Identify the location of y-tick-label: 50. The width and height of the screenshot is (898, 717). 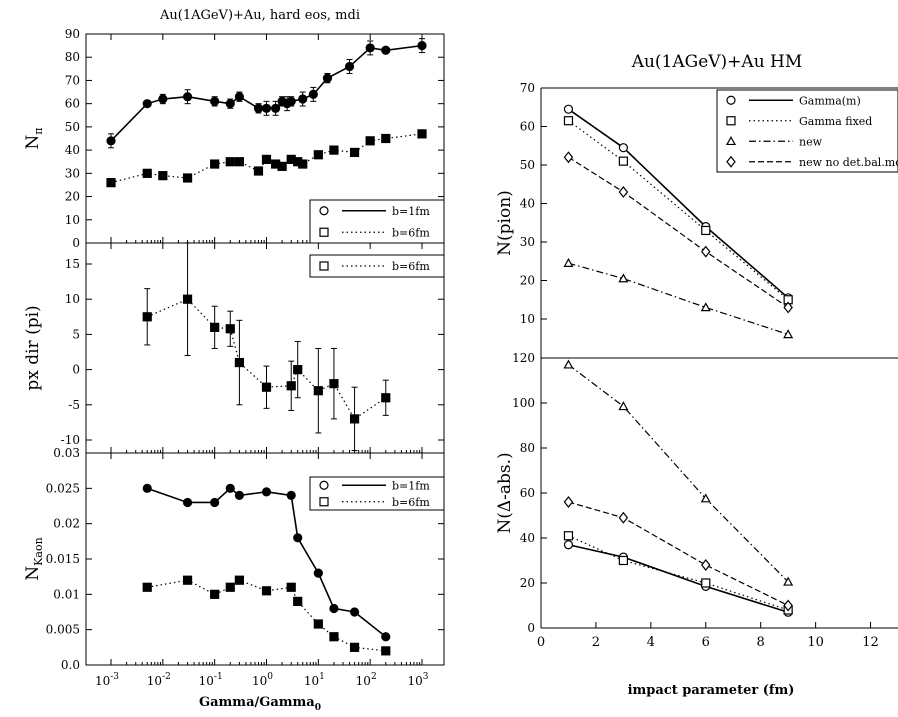
(527, 165).